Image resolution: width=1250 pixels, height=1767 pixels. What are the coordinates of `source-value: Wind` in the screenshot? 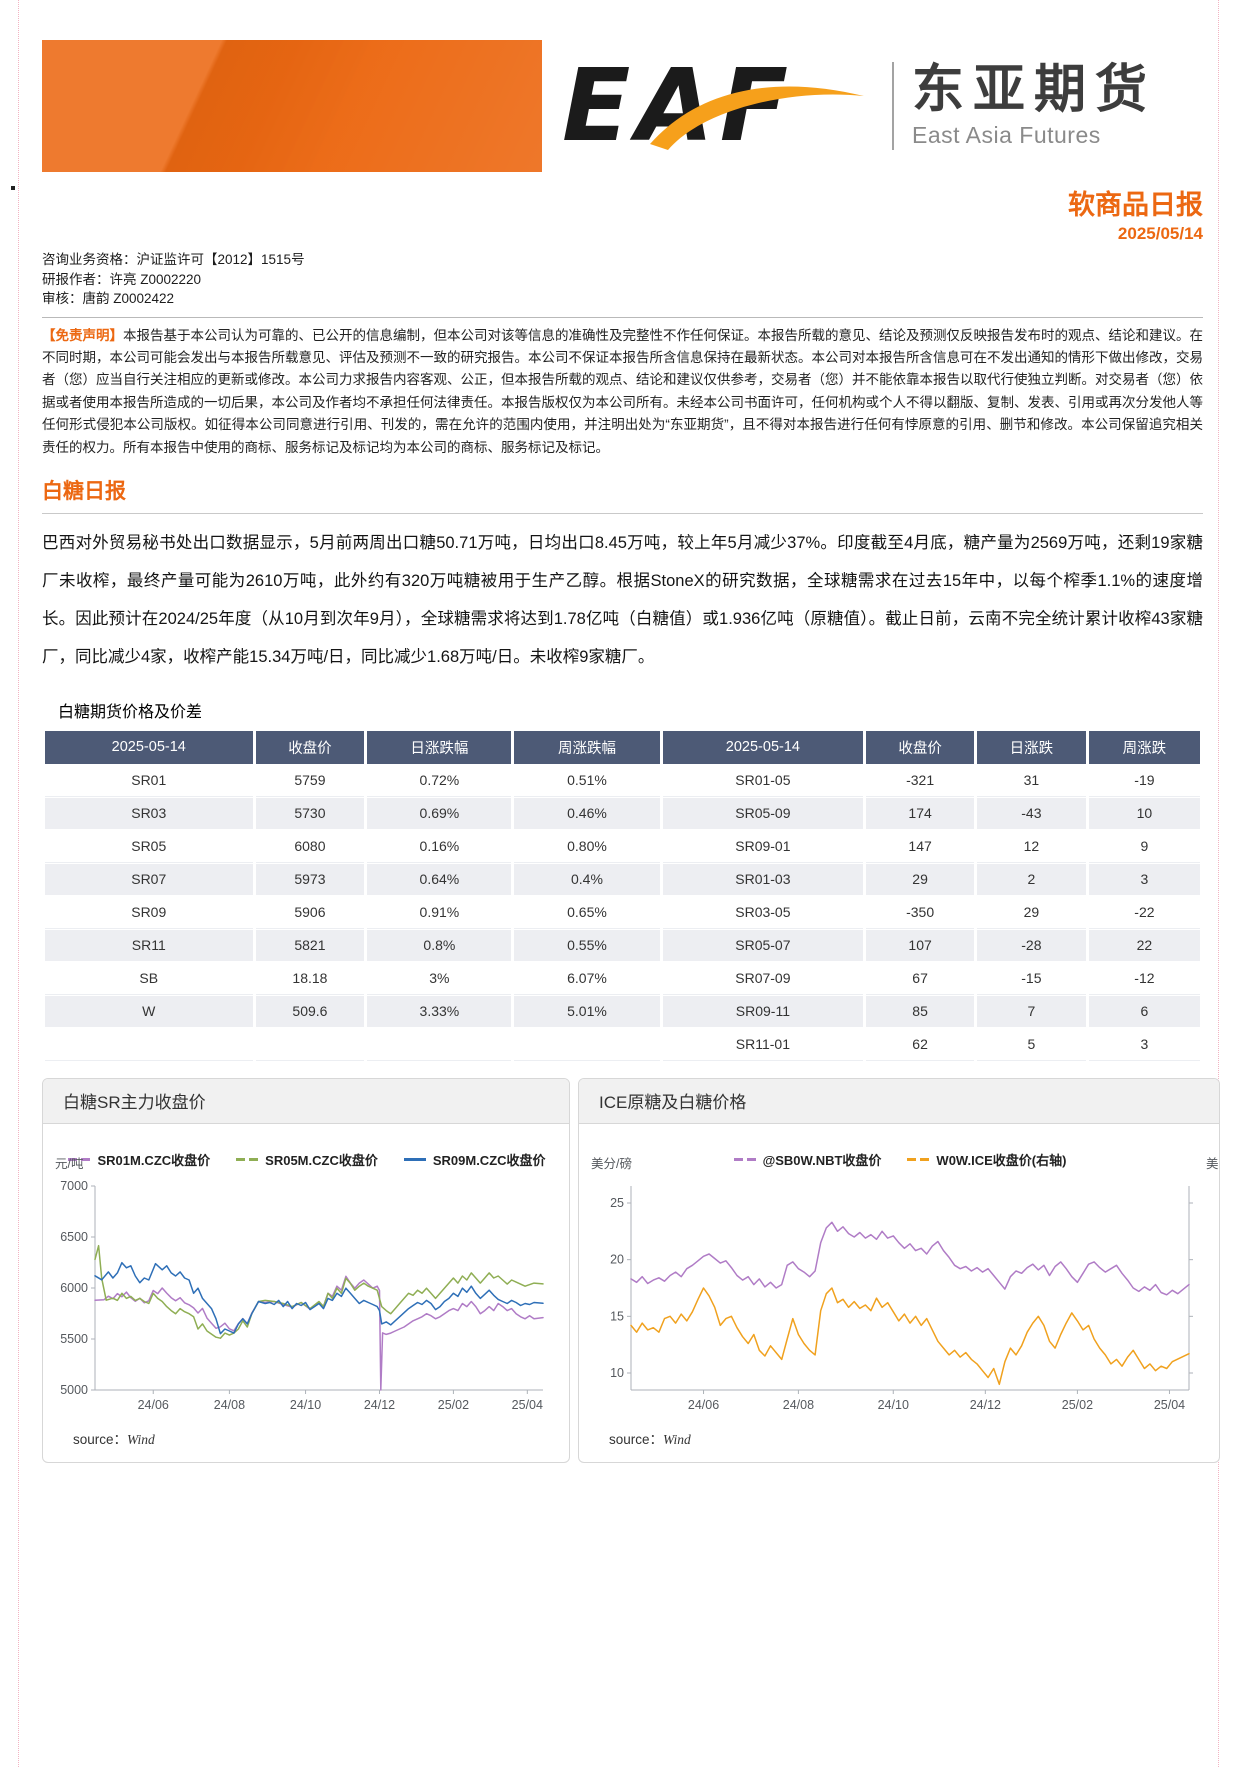 It's located at (677, 1439).